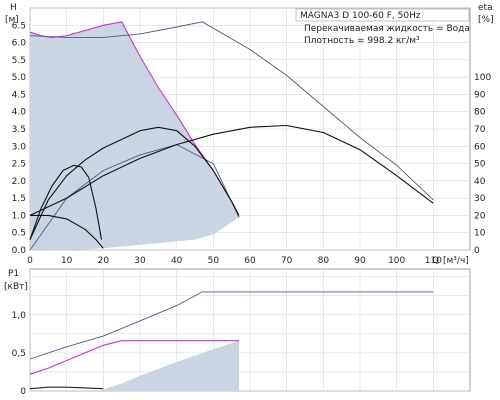 The height and width of the screenshot is (400, 500). I want to click on y2-tick-label: 100, so click(482, 78).